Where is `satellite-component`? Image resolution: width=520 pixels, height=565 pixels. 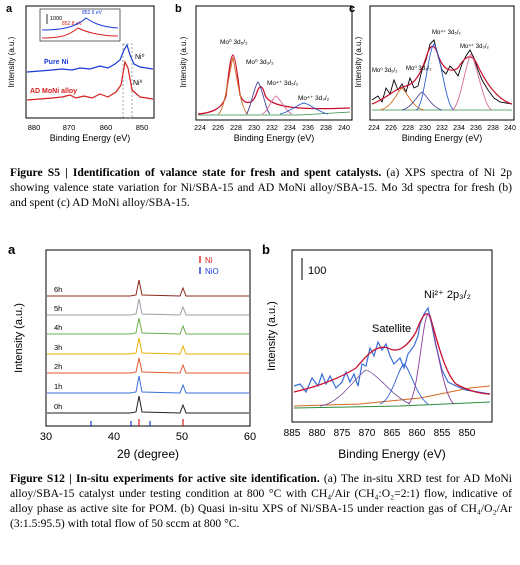 satellite-component is located at coordinates (365, 388).